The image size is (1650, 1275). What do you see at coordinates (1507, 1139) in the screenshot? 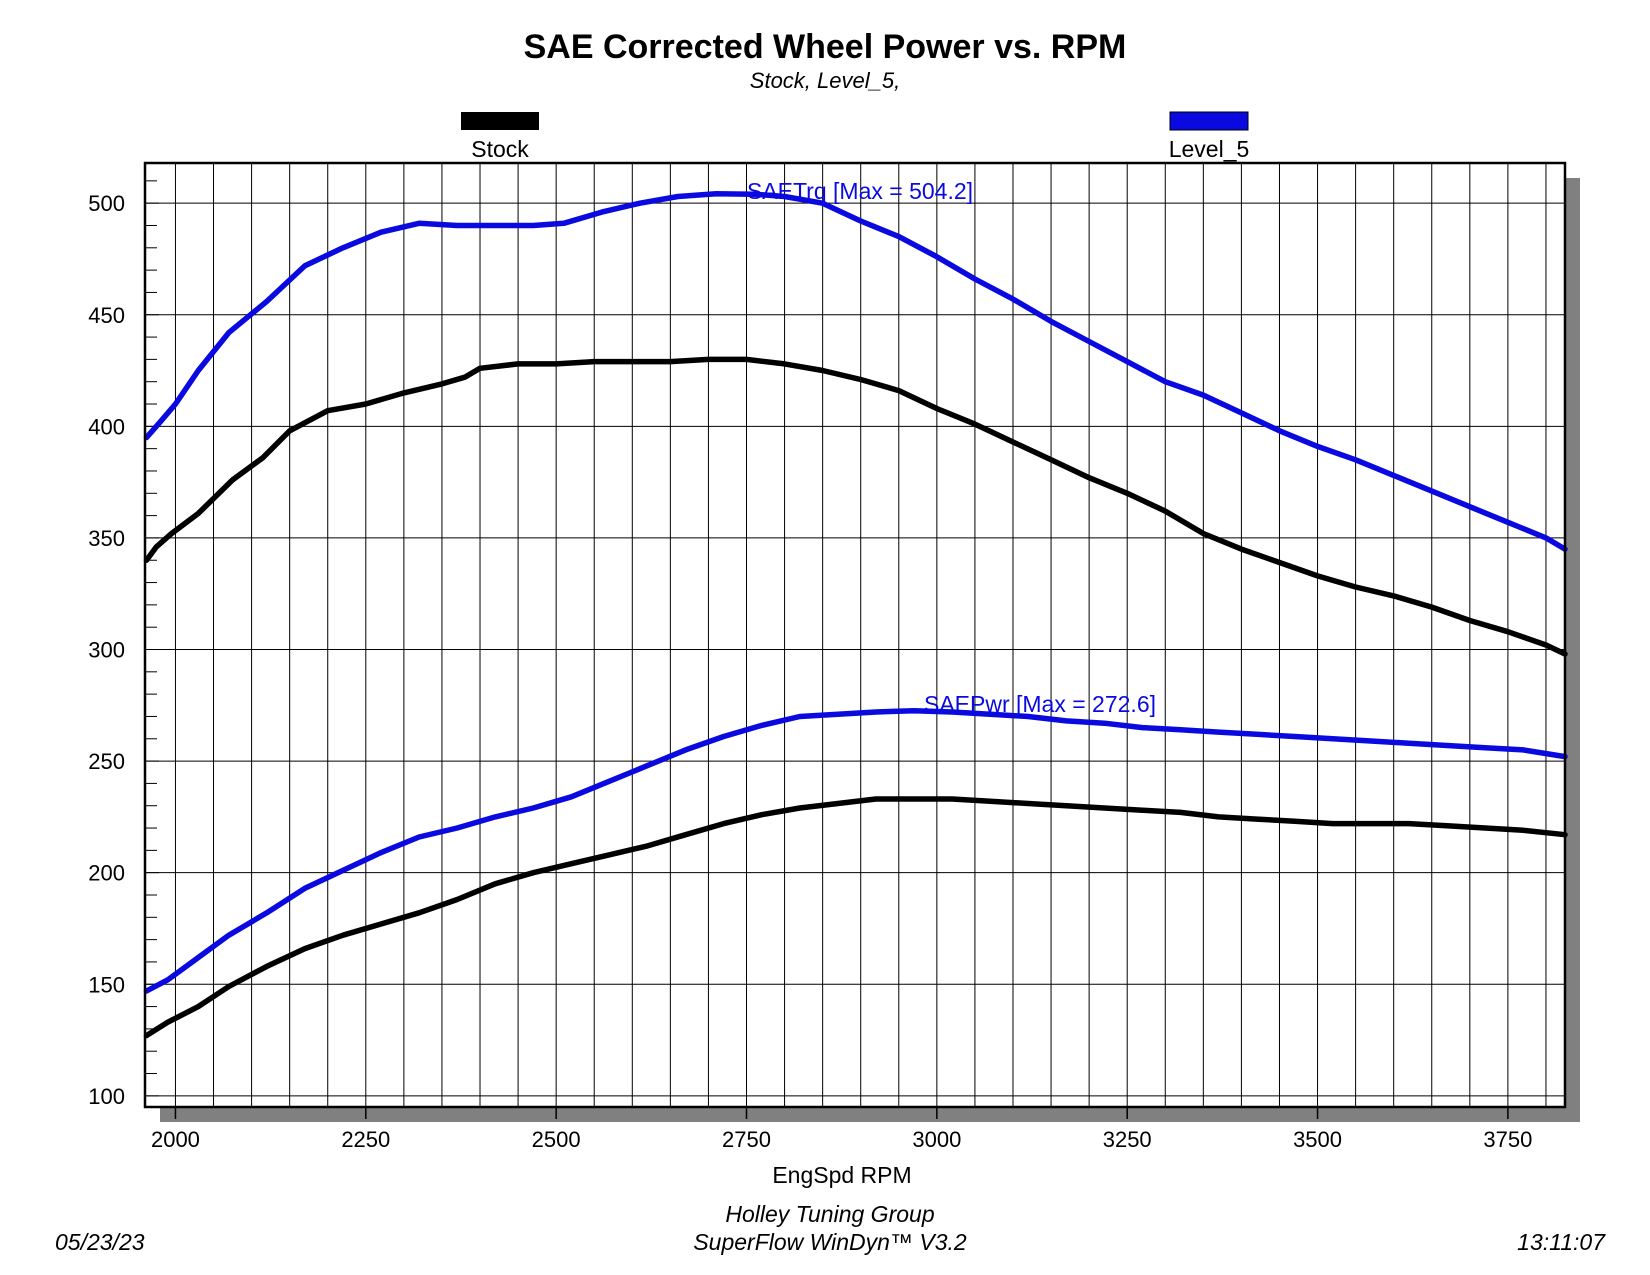
I see `x-tick-label: 3750` at bounding box center [1507, 1139].